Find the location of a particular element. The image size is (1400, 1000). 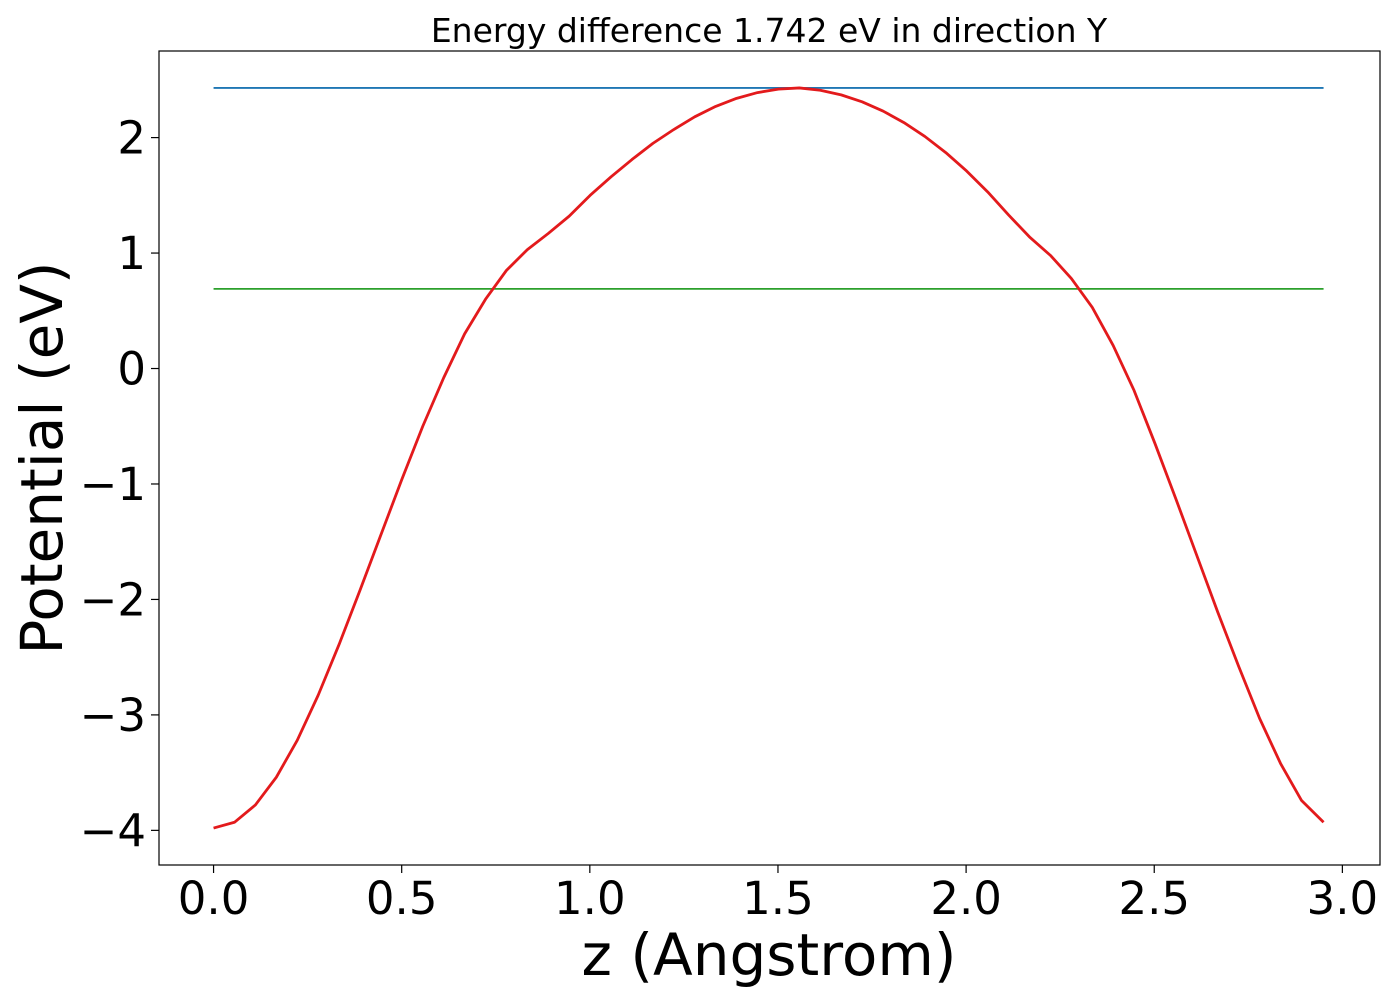

y-tick-label: 0 is located at coordinates (131, 369).